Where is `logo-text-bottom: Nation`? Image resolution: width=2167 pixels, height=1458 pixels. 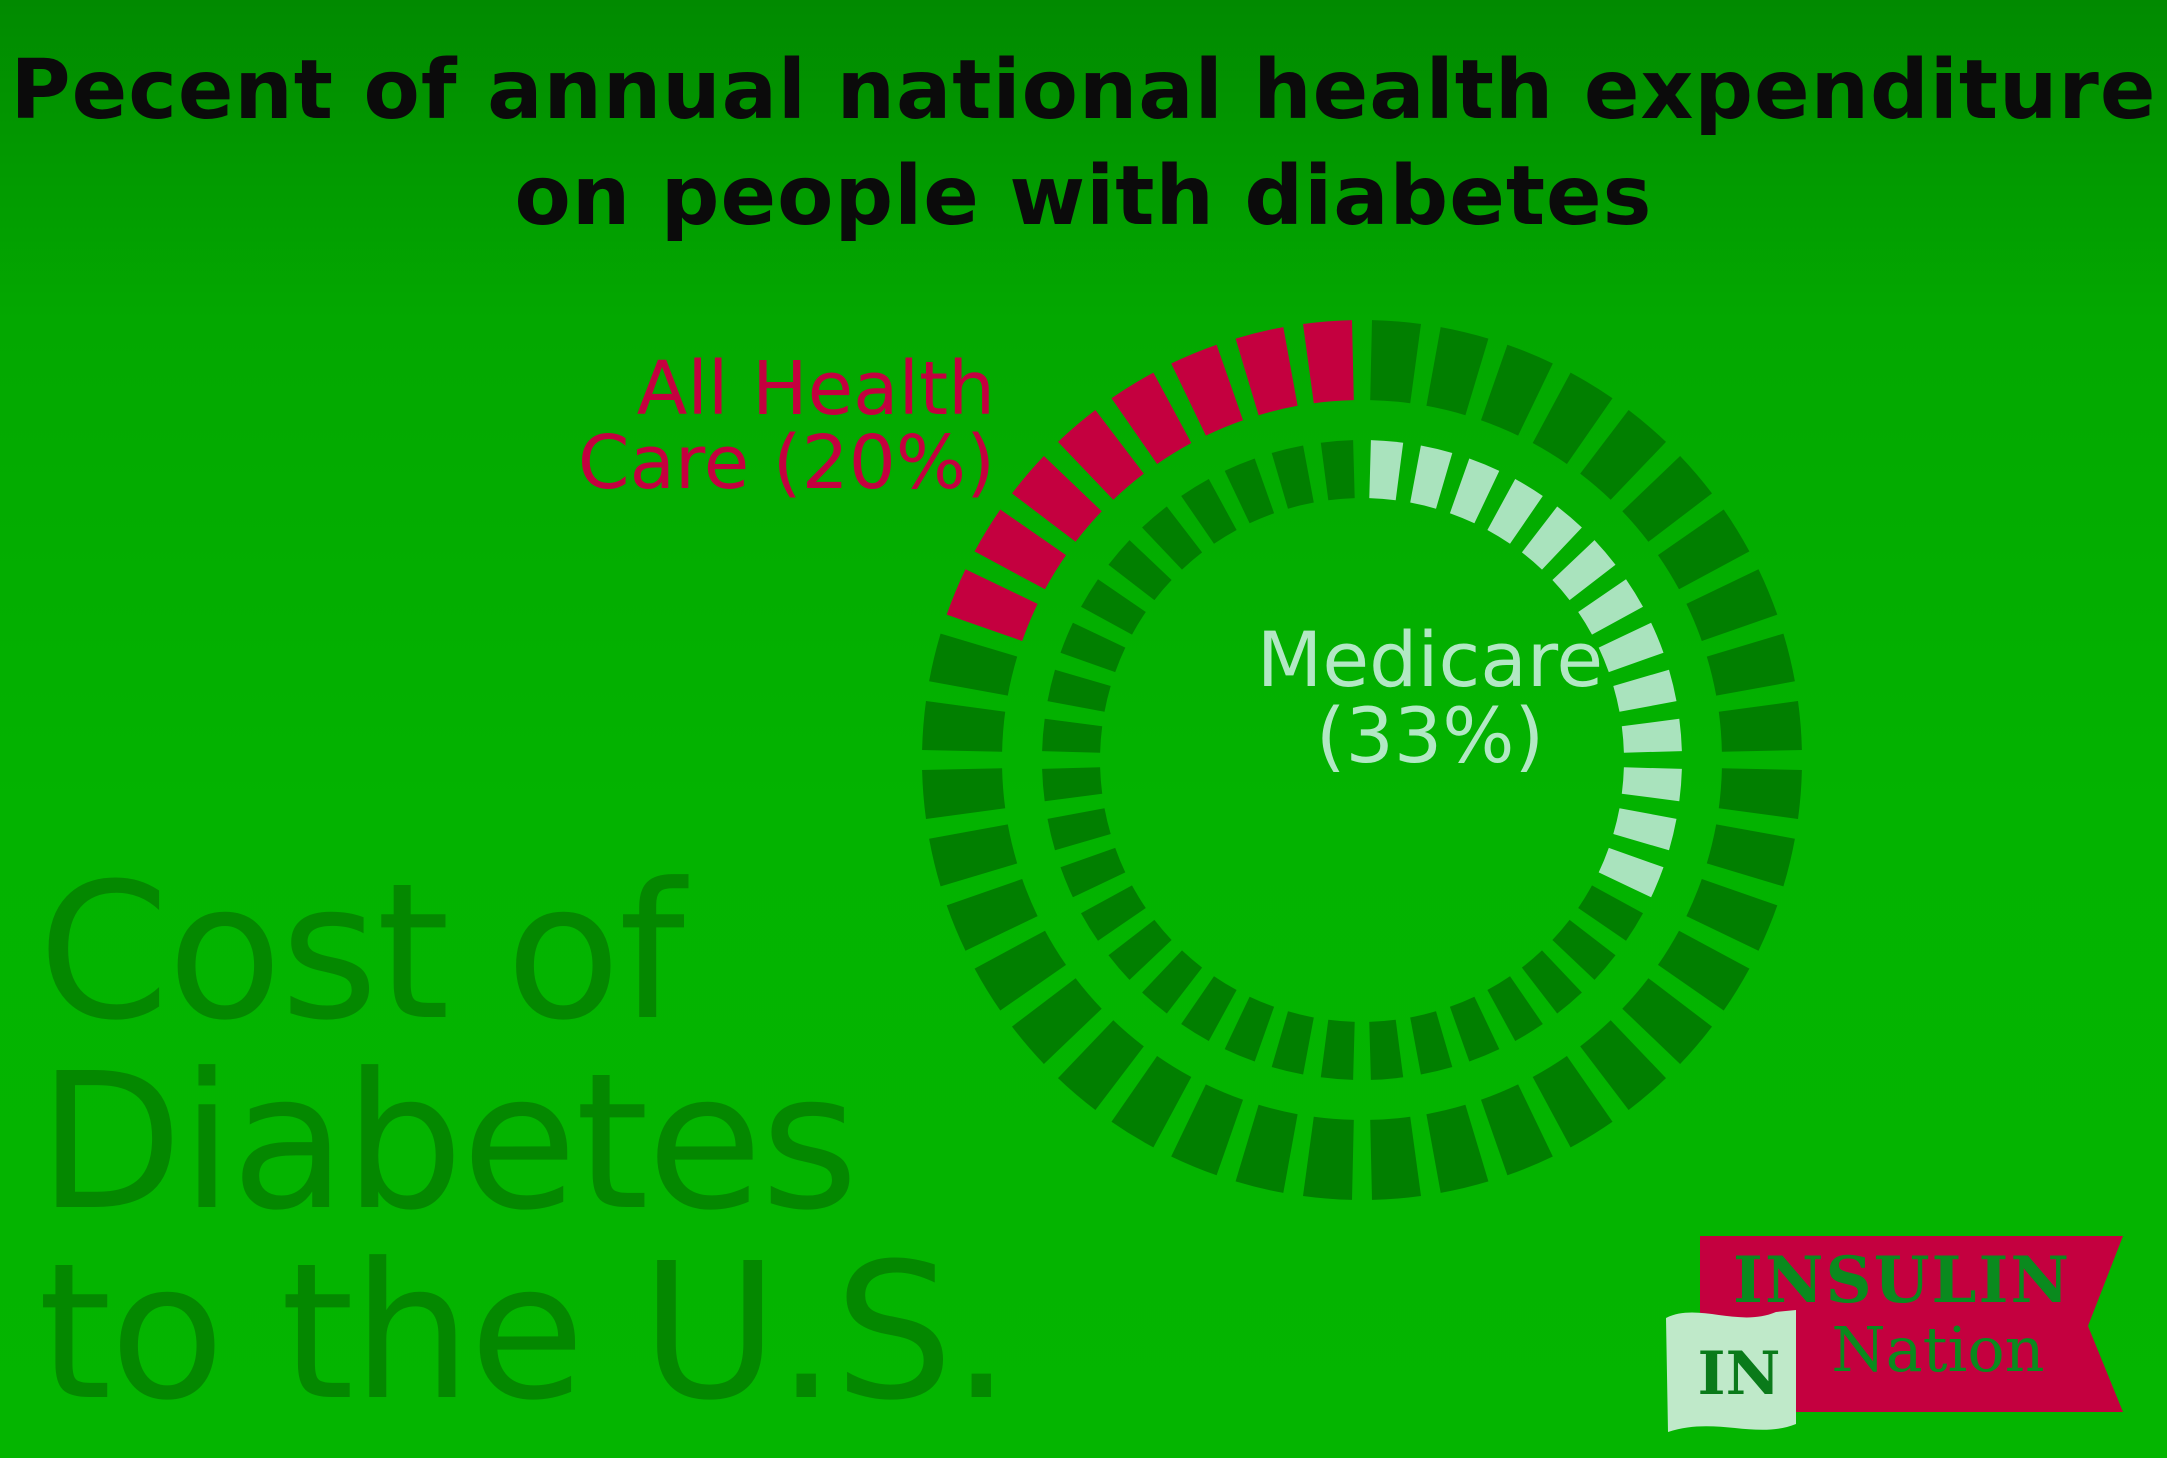
logo-text-bottom: Nation is located at coordinates (1938, 1349).